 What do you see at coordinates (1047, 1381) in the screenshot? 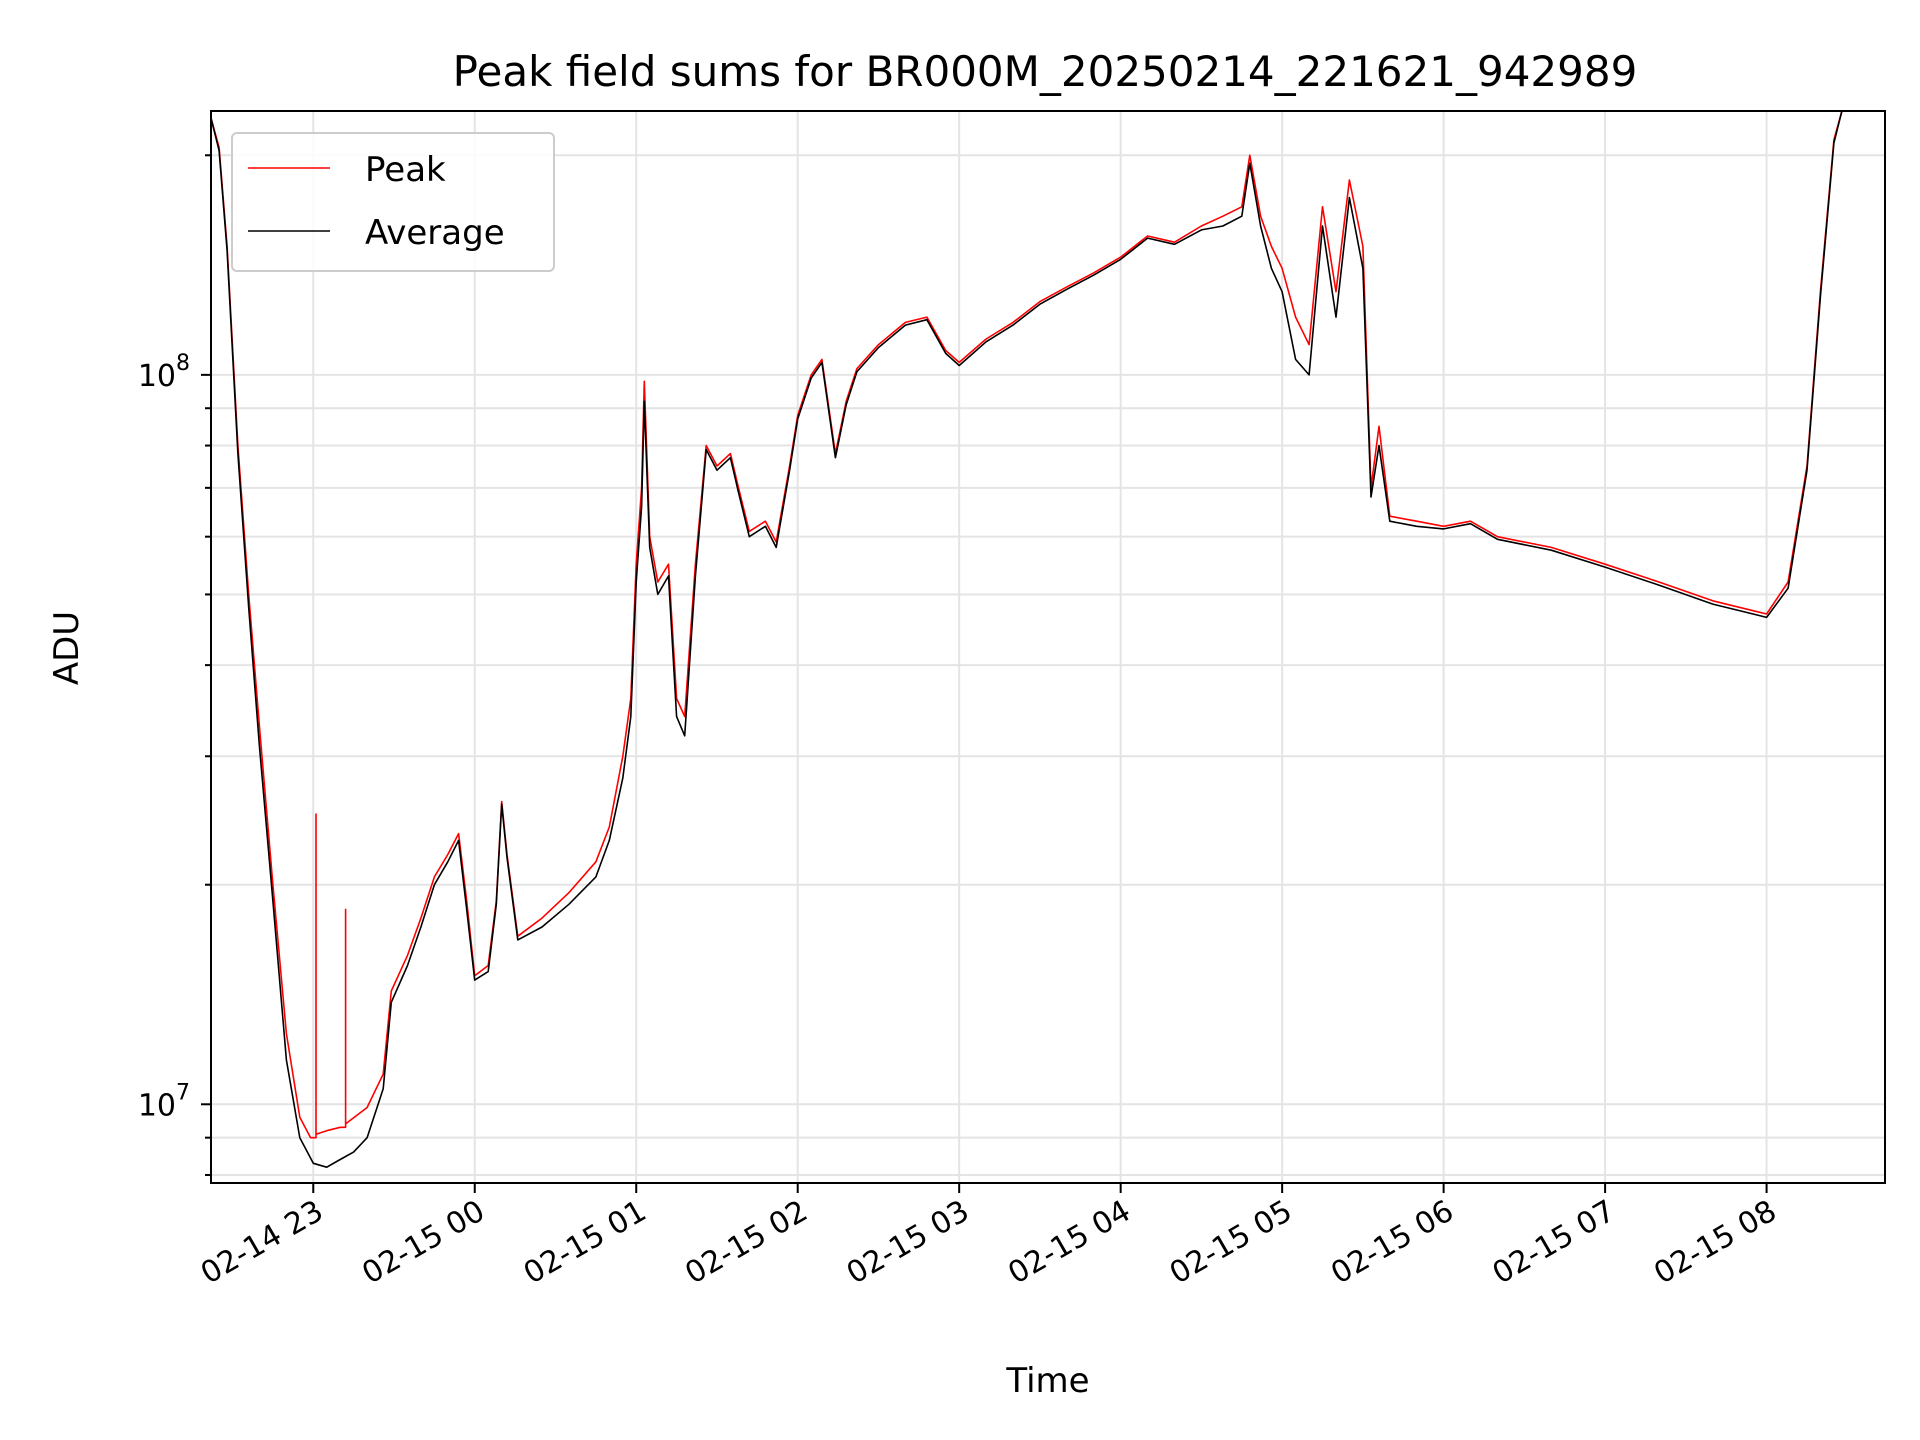
I see `x-axis-label: Time` at bounding box center [1047, 1381].